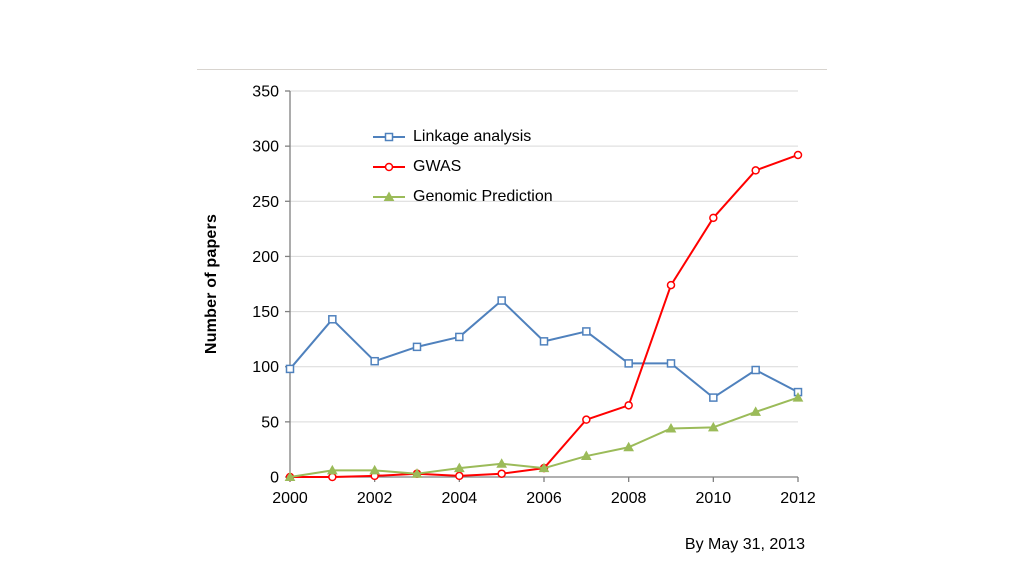 This screenshot has height=576, width=1024. Describe the element at coordinates (270, 422) in the screenshot. I see `y-tick-label: 50` at that location.